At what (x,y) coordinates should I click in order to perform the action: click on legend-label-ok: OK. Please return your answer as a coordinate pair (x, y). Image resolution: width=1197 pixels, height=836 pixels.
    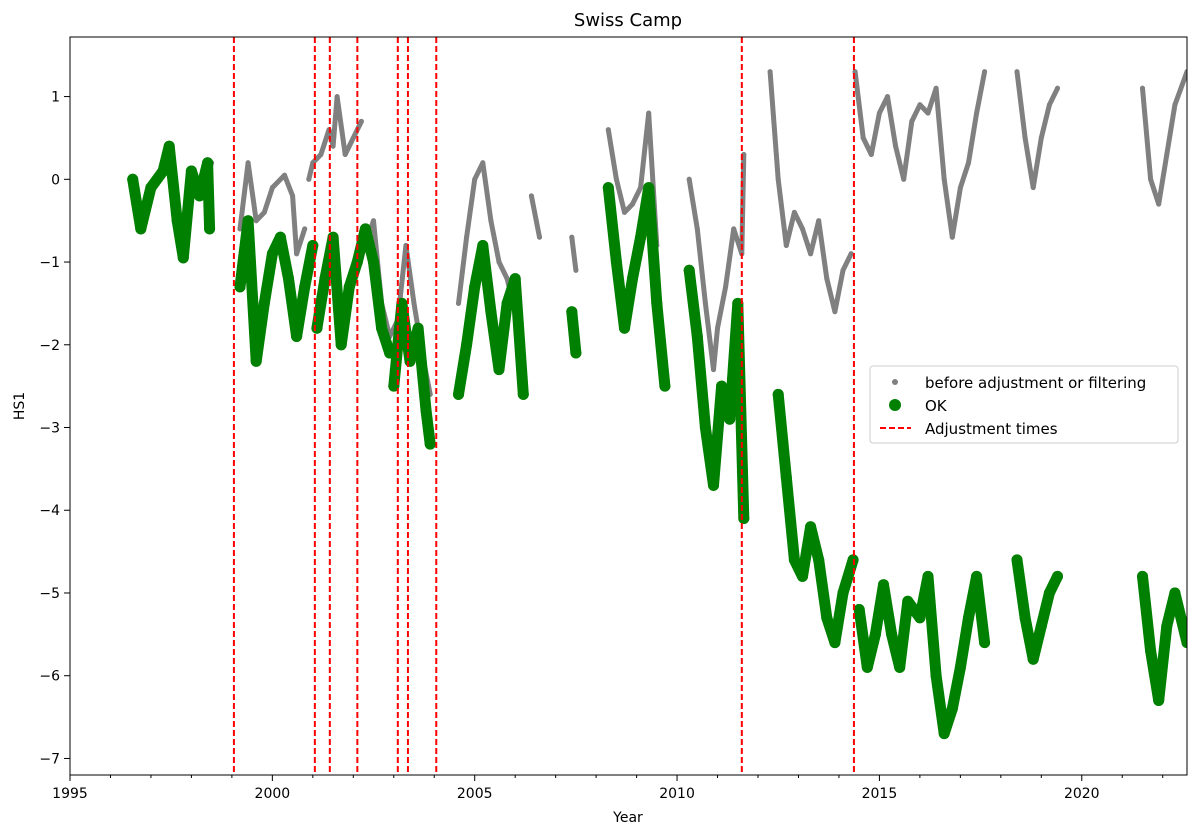
    Looking at the image, I should click on (936, 406).